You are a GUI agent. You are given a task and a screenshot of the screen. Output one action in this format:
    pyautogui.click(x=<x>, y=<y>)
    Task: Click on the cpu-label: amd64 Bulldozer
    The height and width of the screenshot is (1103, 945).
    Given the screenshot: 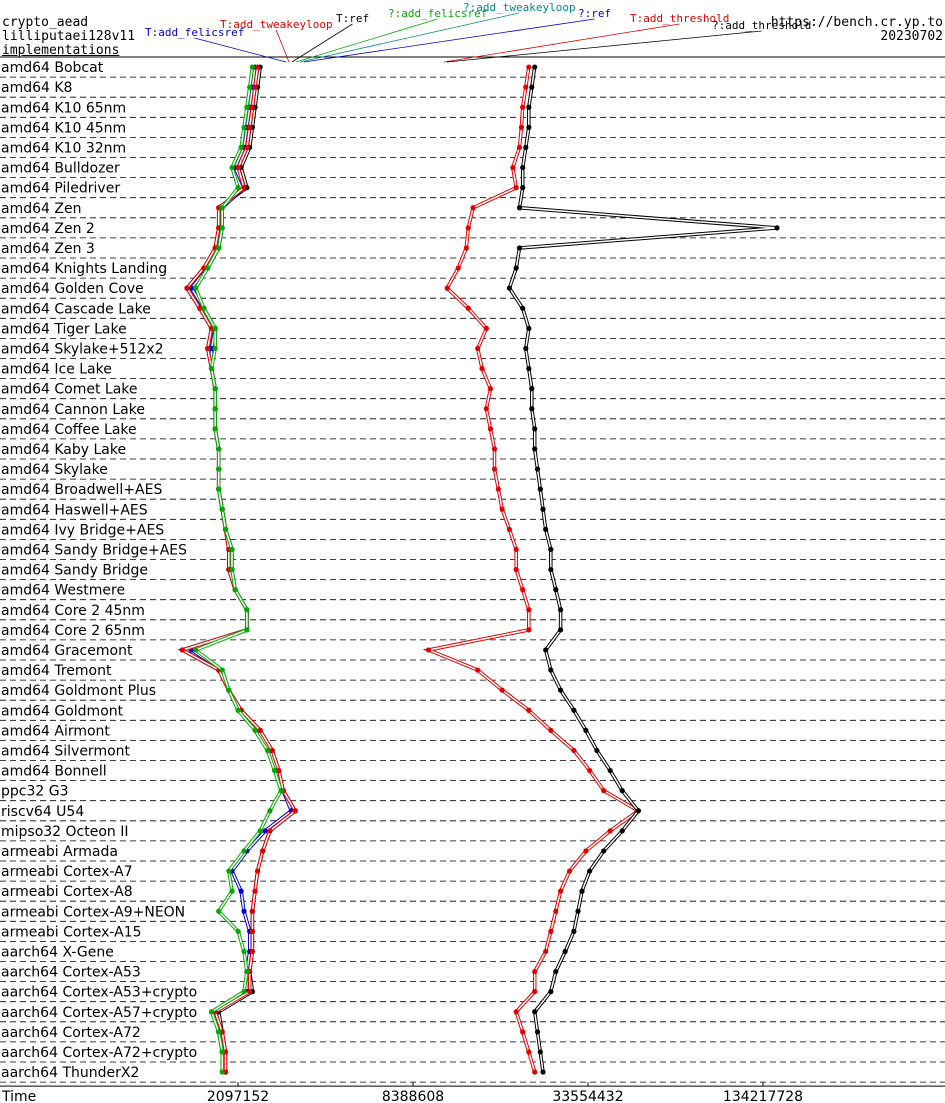 What is the action you would take?
    pyautogui.click(x=60, y=169)
    